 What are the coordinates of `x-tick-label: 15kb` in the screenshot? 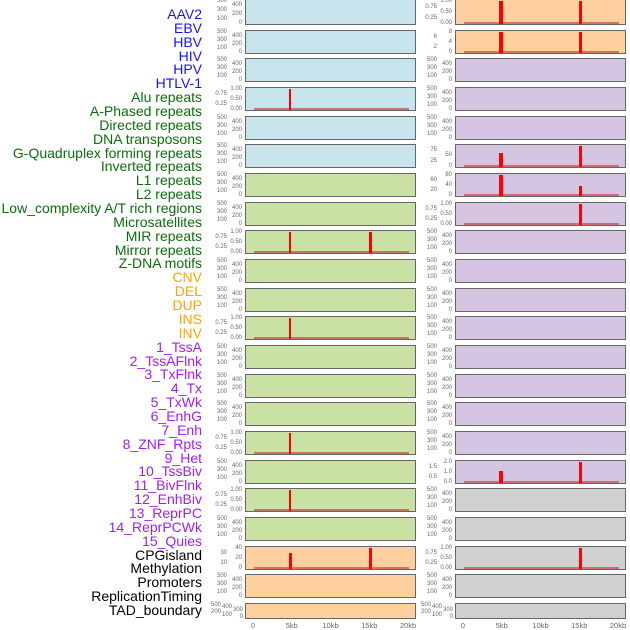 It's located at (369, 625).